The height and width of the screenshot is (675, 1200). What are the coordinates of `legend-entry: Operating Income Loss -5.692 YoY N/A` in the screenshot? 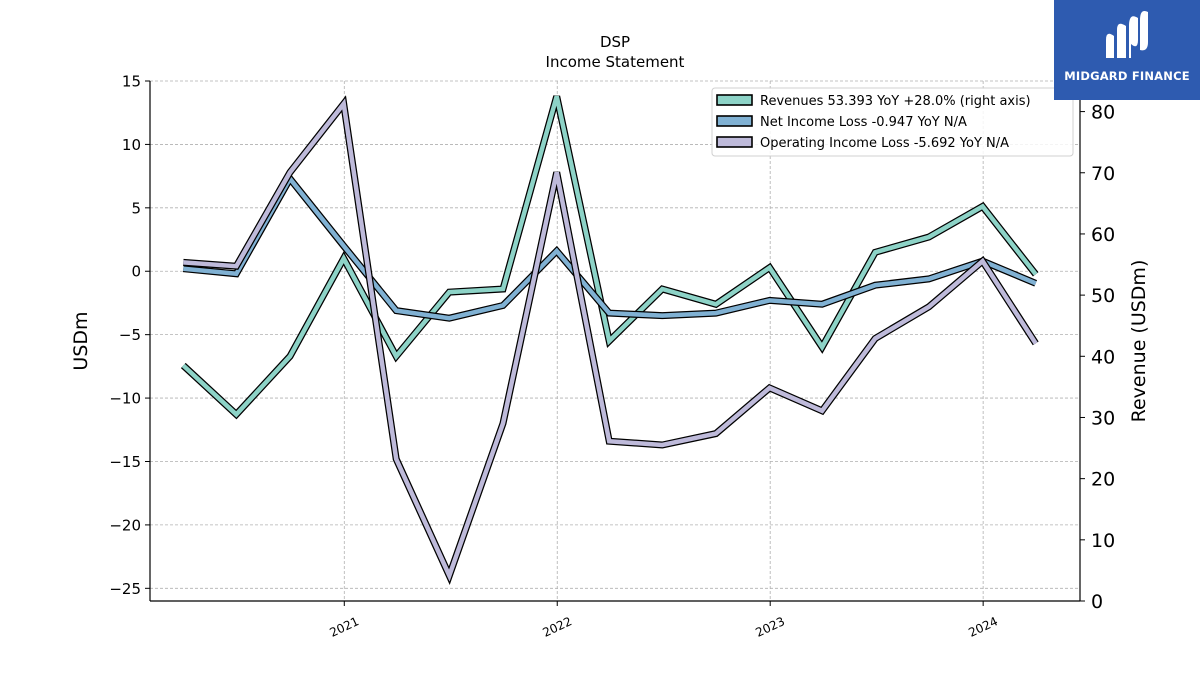 It's located at (884, 143).